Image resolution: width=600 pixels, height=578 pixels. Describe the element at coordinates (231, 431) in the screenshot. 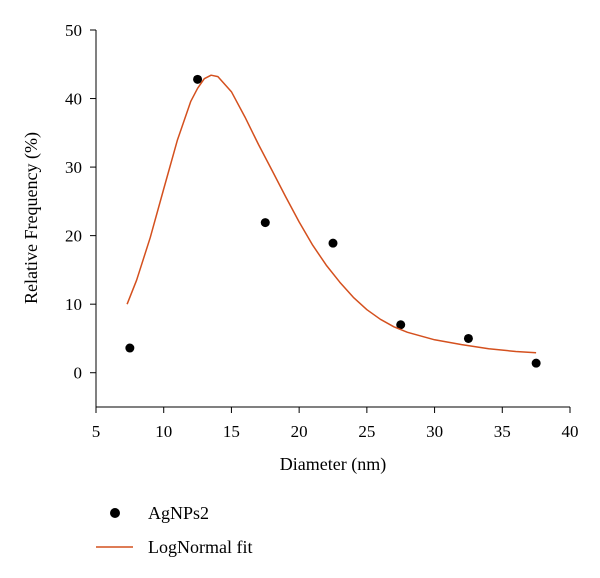

I see `x-tick-label: 15` at that location.